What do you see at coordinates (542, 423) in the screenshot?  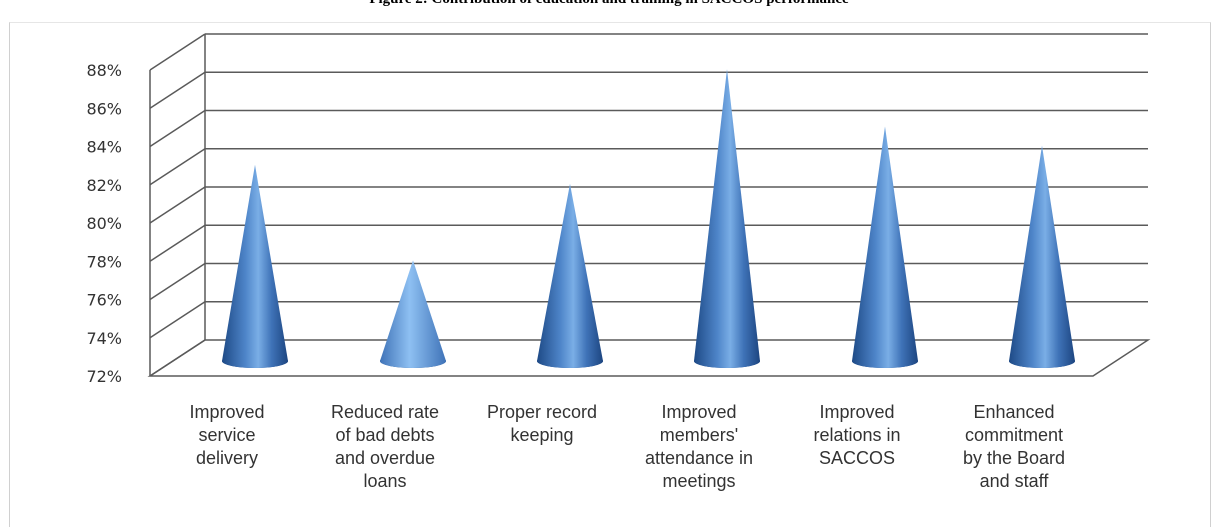 I see `x-category-label: Proper record keeping` at bounding box center [542, 423].